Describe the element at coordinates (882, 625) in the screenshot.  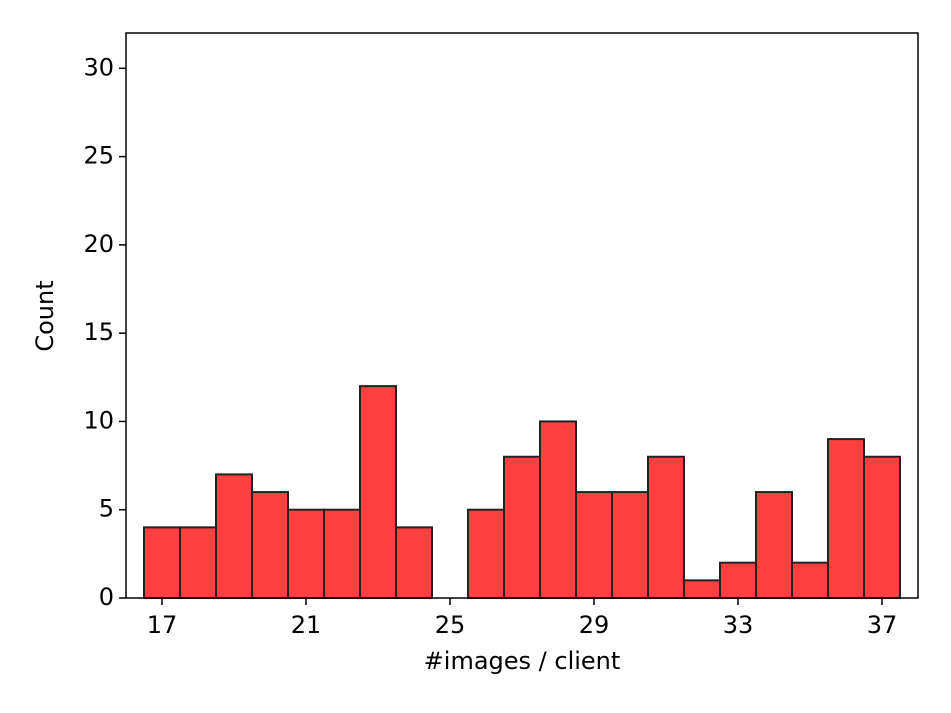
I see `x-tick-label: 37` at that location.